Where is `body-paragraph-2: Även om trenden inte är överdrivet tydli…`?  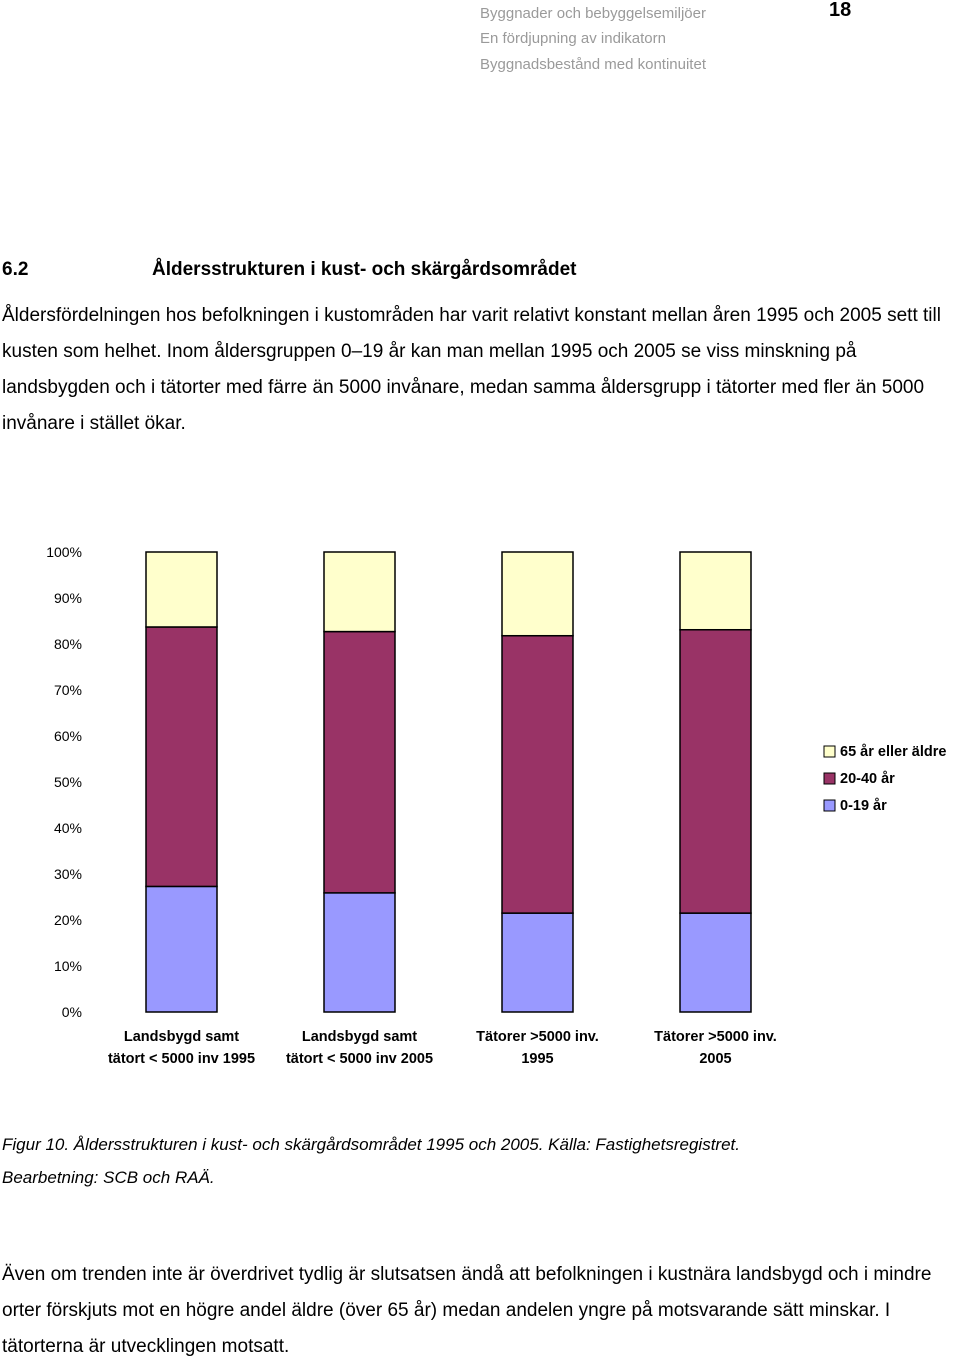
body-paragraph-2: Även om trenden inte är överdrivet tydli… is located at coordinates (467, 1310).